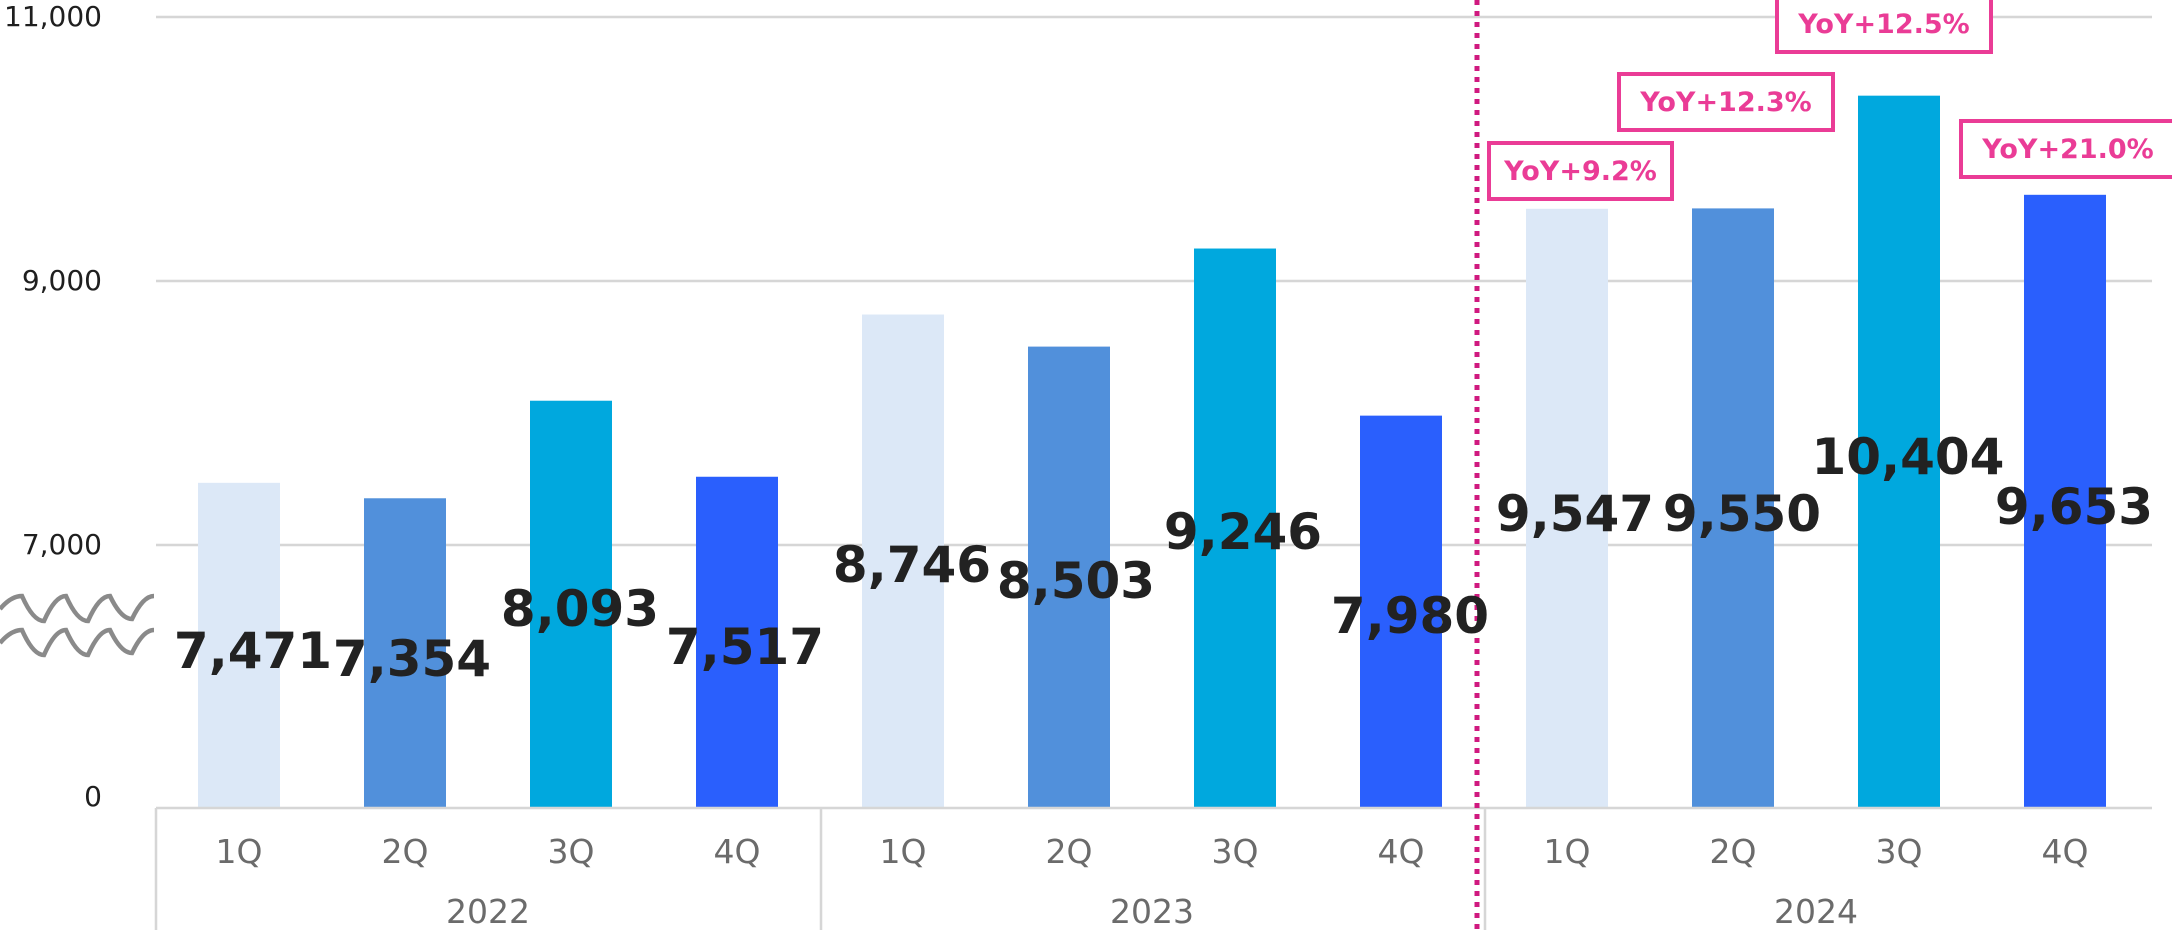  I want to click on value-label: 9,246, so click(1243, 532).